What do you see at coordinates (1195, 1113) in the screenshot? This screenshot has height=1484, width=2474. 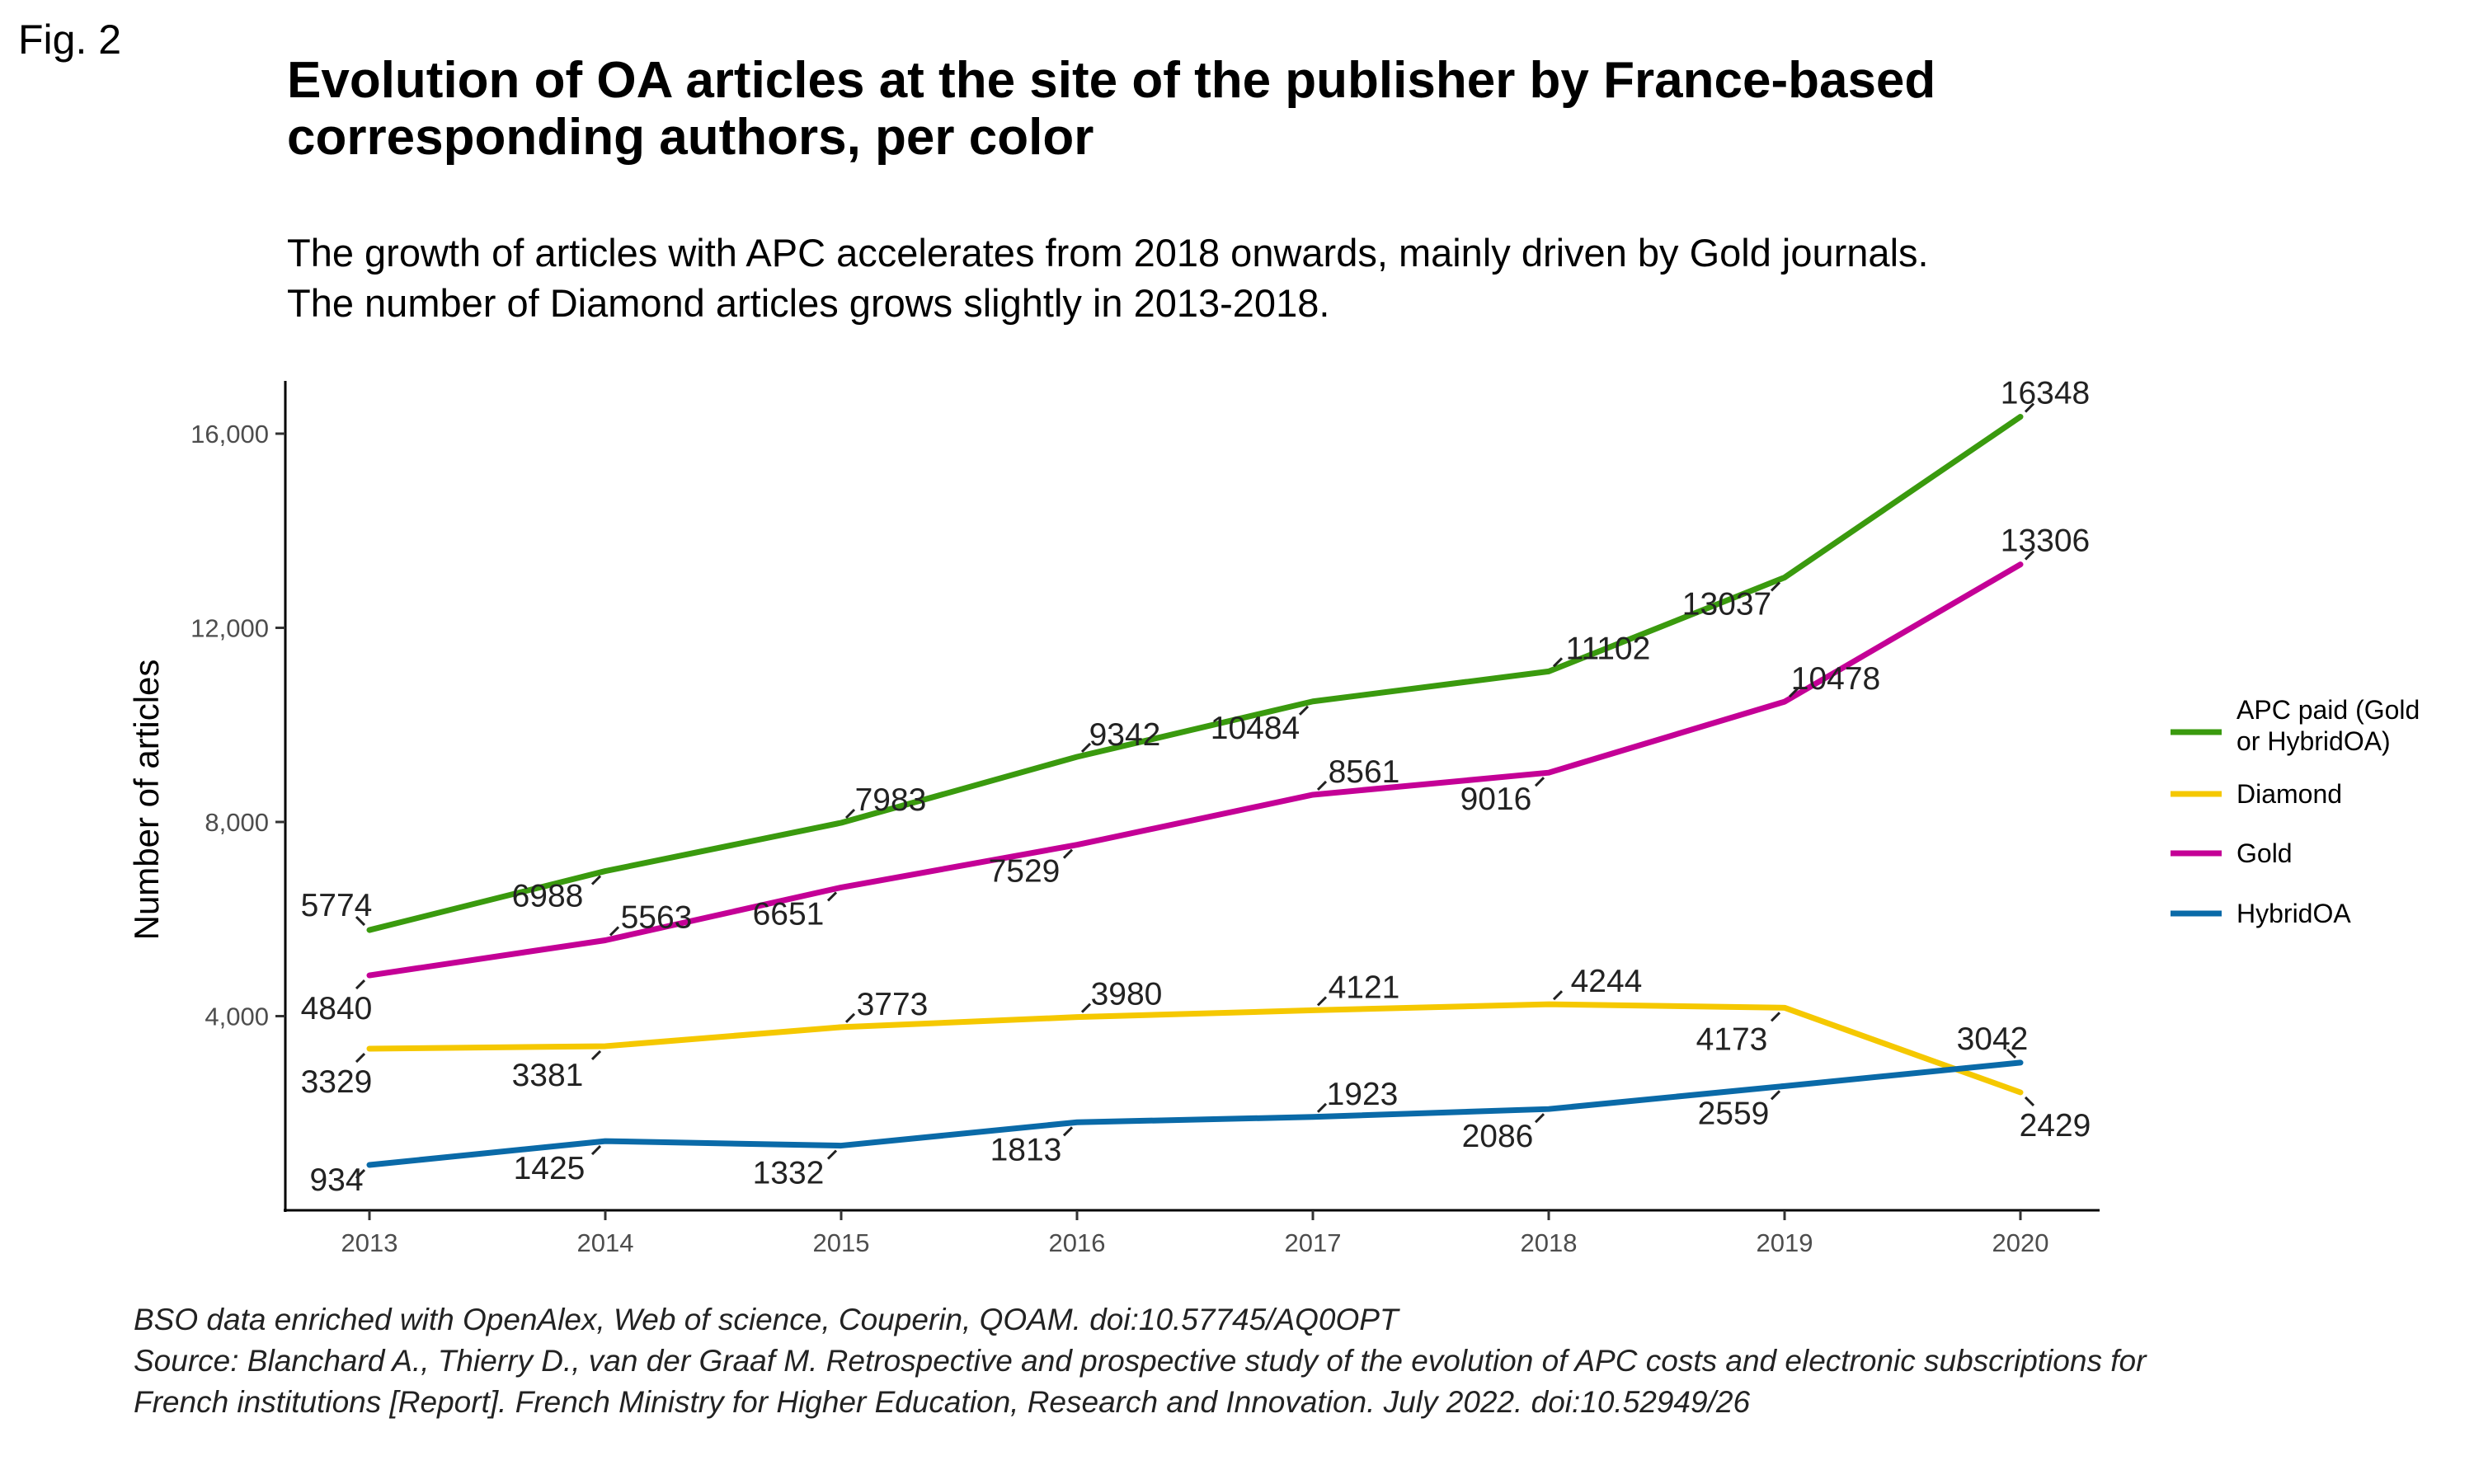 I see `series-line-hybridoa` at bounding box center [1195, 1113].